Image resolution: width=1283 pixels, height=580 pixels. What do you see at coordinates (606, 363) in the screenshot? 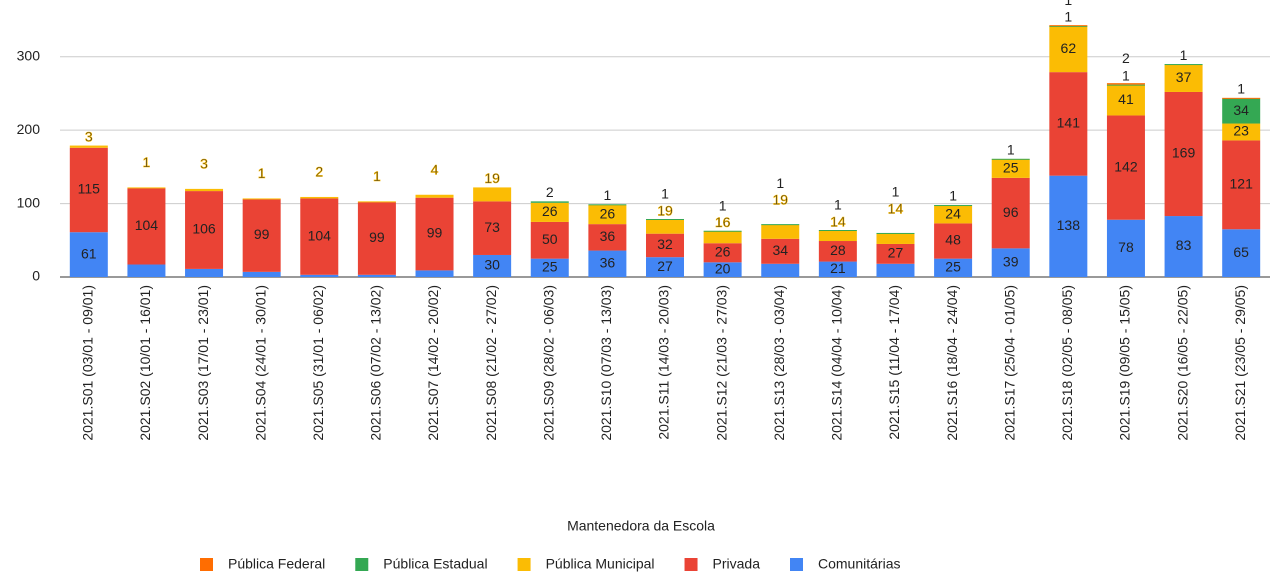
I see `x-tick-label: 2021.S10 (07/03 - 13/03)` at bounding box center [606, 363].